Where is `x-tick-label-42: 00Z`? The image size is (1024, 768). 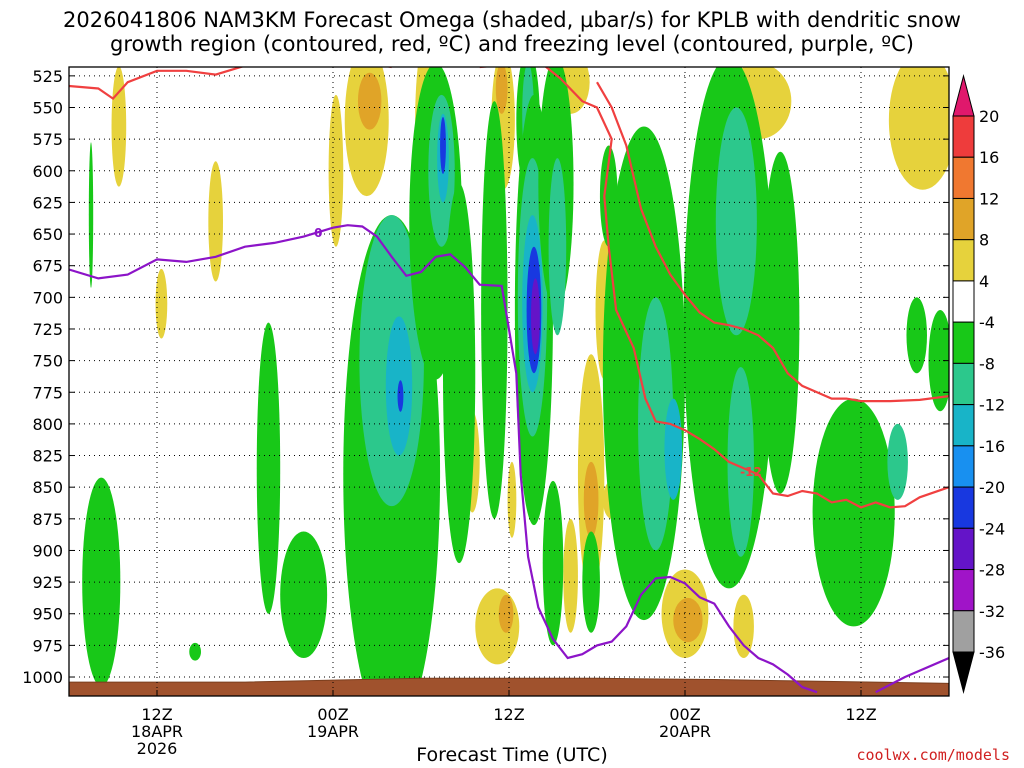 x-tick-label-42: 00Z is located at coordinates (684, 714).